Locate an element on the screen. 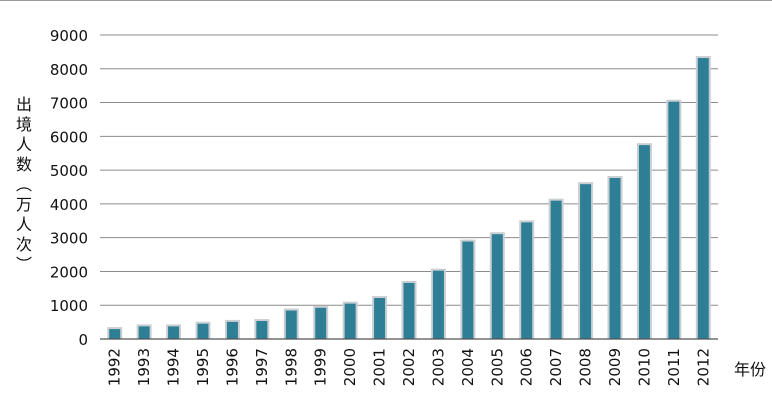 This screenshot has width=772, height=412. bar-2012 is located at coordinates (703, 199).